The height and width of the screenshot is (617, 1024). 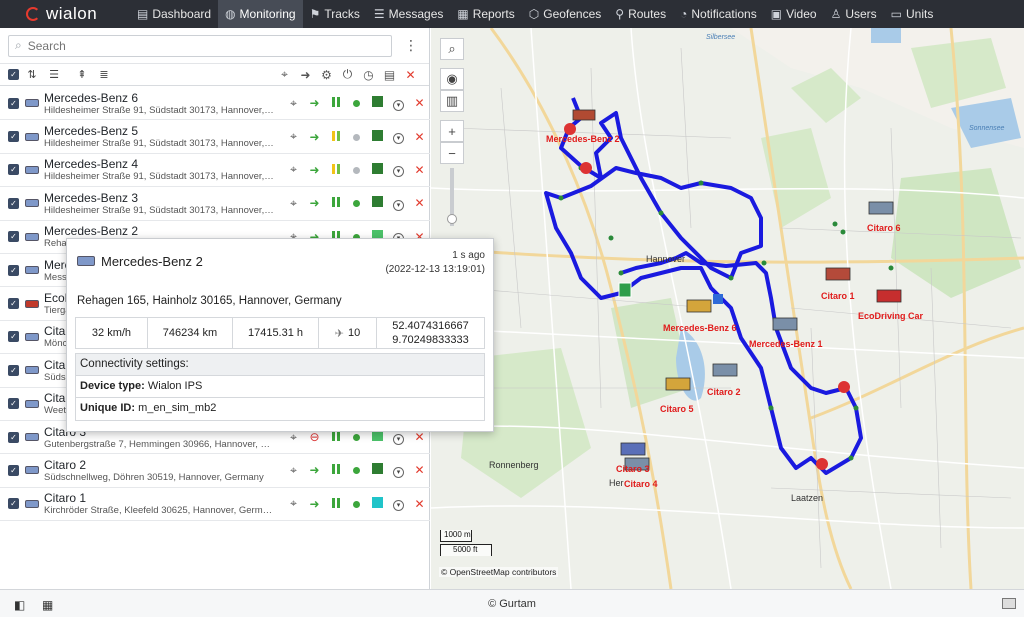 What do you see at coordinates (335, 14) in the screenshot?
I see `nav-tracks: ⚑ Tracks` at bounding box center [335, 14].